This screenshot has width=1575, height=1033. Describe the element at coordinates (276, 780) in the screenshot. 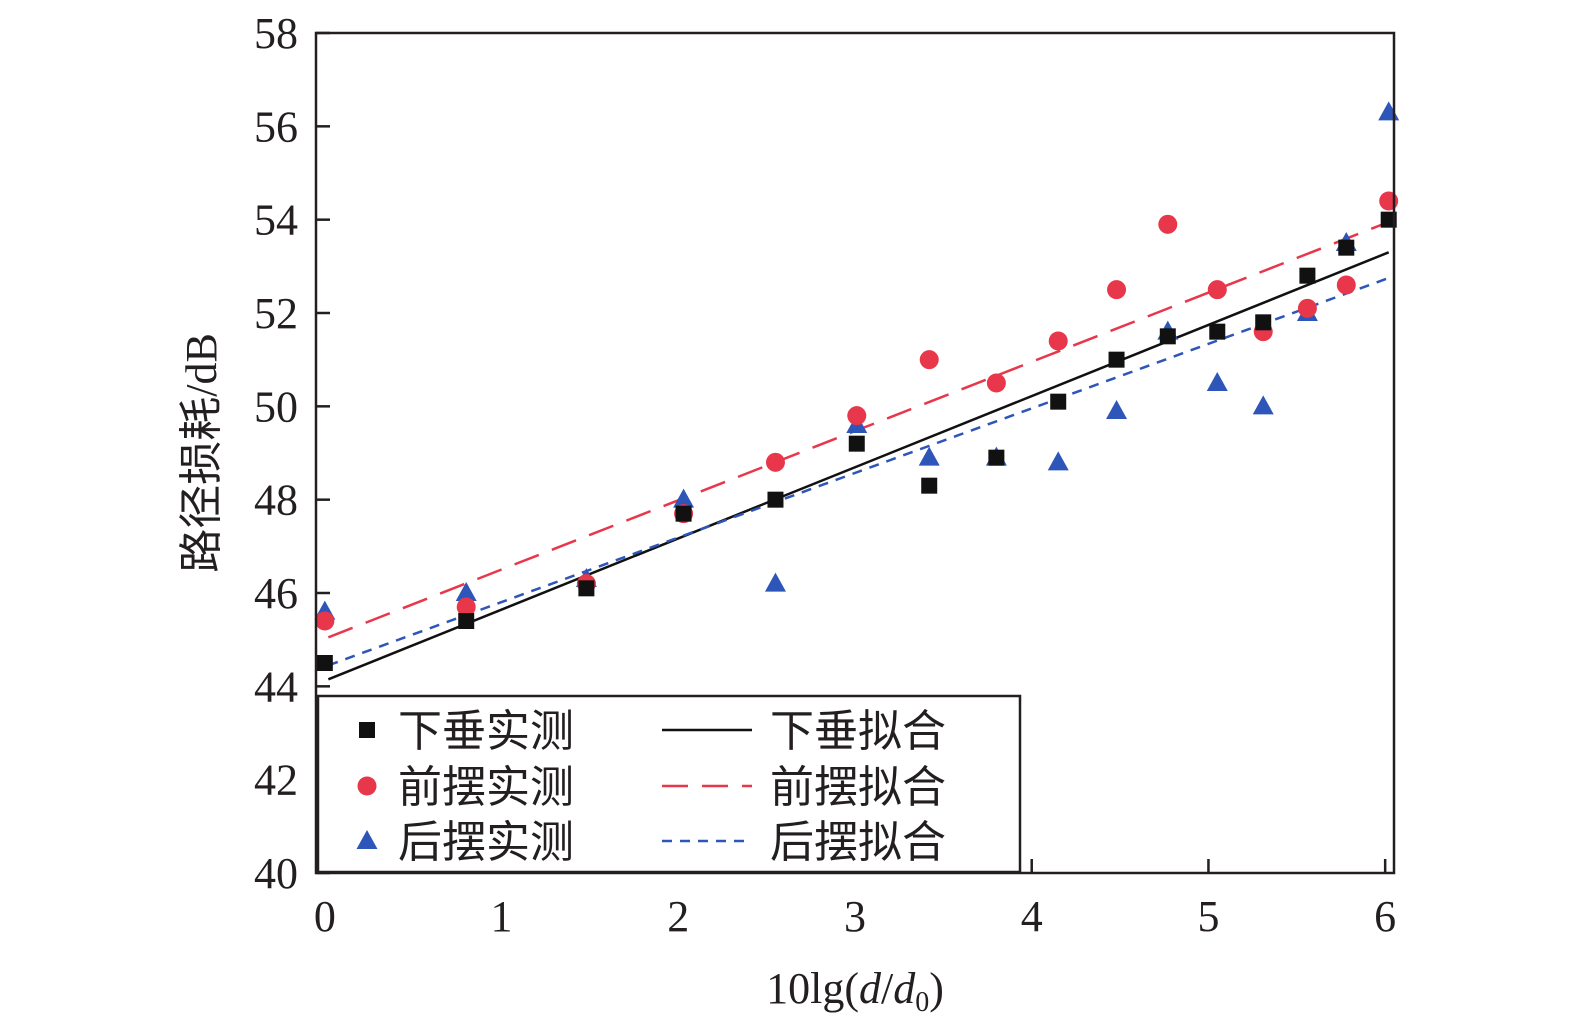

I see `y-tick-label: 42` at that location.